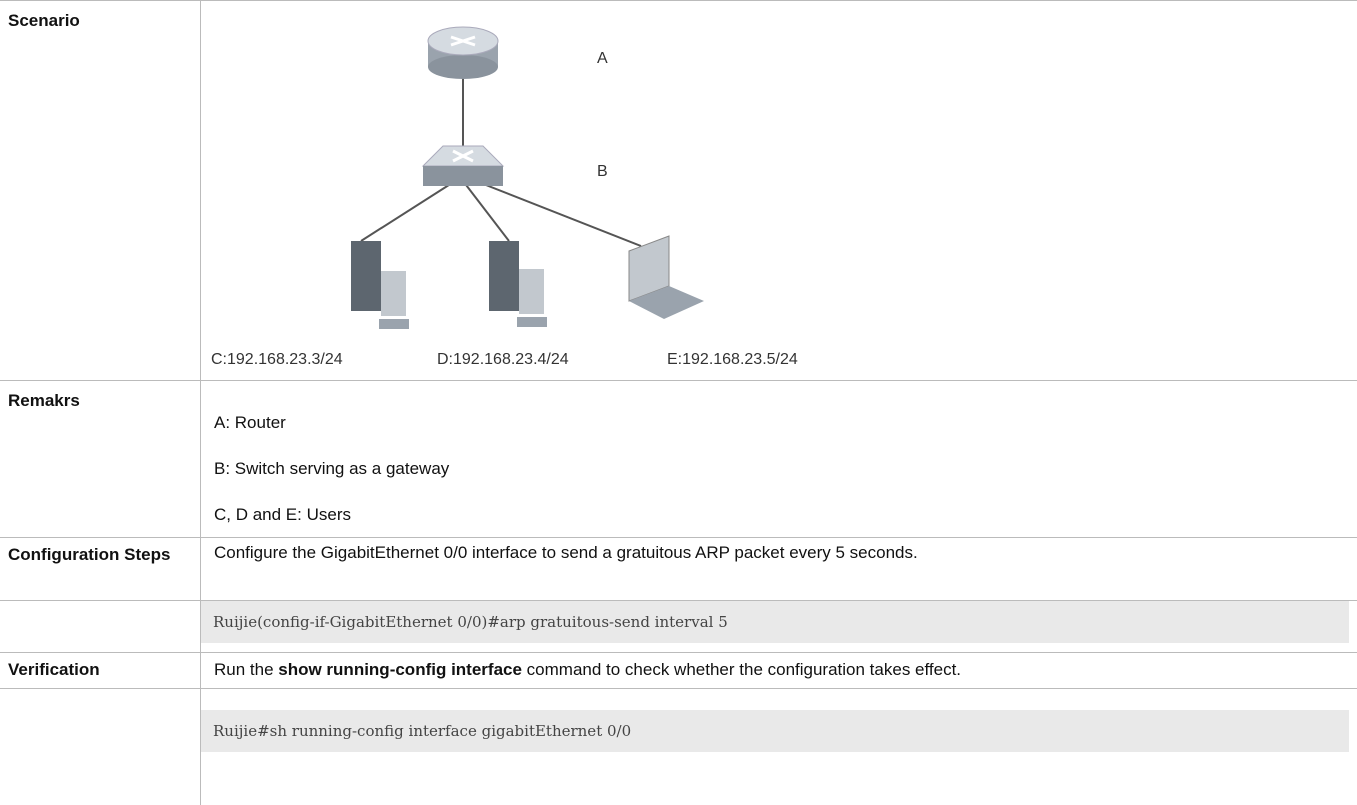 The image size is (1357, 805). What do you see at coordinates (666, 277) in the screenshot?
I see `laptop-icon` at bounding box center [666, 277].